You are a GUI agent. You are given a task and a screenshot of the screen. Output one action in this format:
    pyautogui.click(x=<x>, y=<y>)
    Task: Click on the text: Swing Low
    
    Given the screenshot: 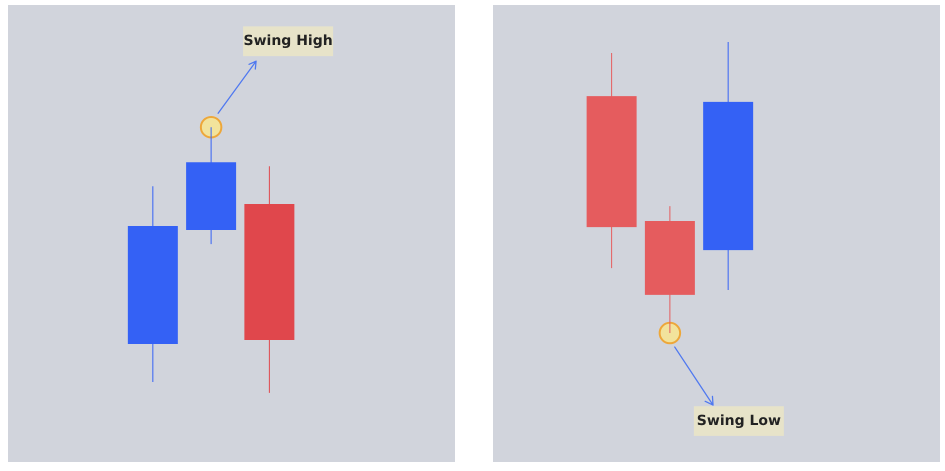 What is the action you would take?
    pyautogui.click(x=739, y=421)
    